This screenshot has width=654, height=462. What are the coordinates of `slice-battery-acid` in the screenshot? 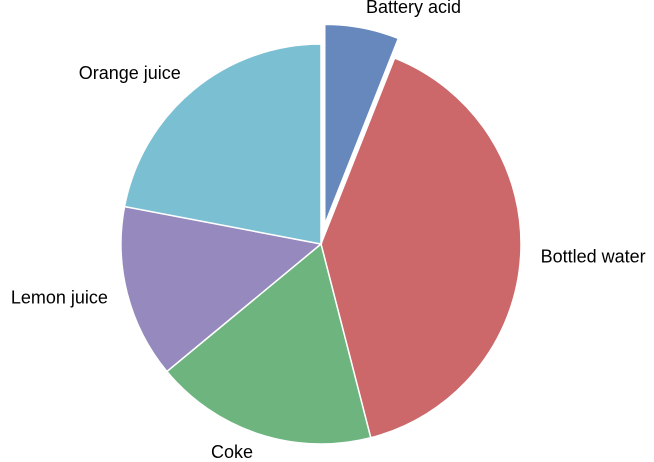 It's located at (361, 124).